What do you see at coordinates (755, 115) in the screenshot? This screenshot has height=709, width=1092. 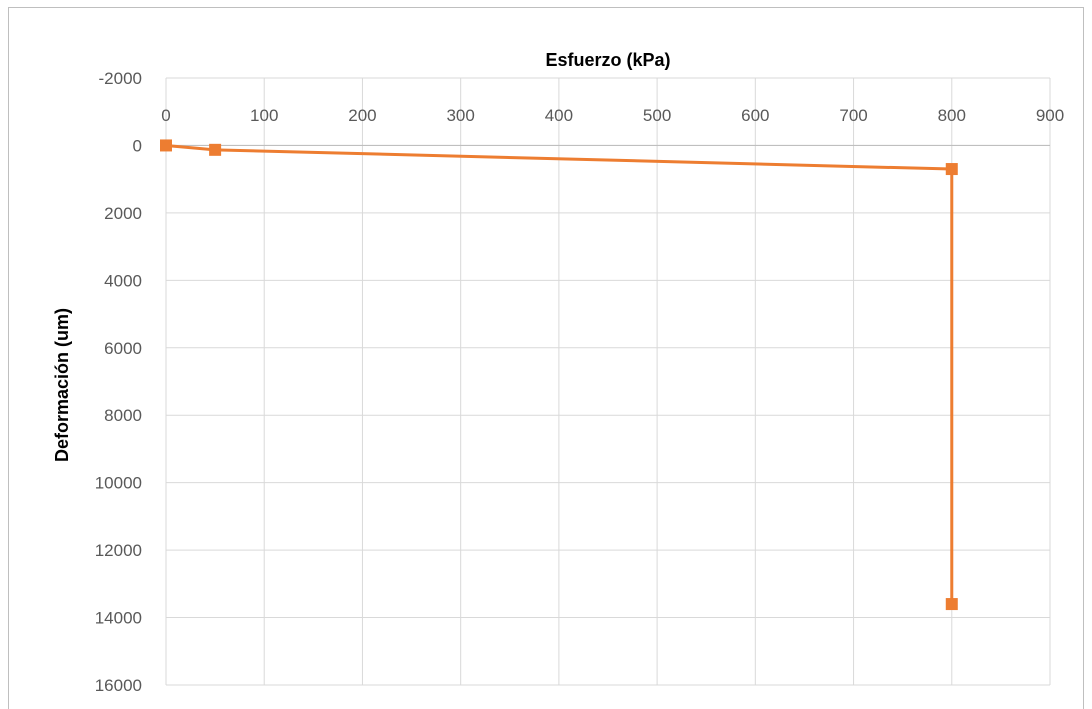 I see `x-tick-label: 600` at bounding box center [755, 115].